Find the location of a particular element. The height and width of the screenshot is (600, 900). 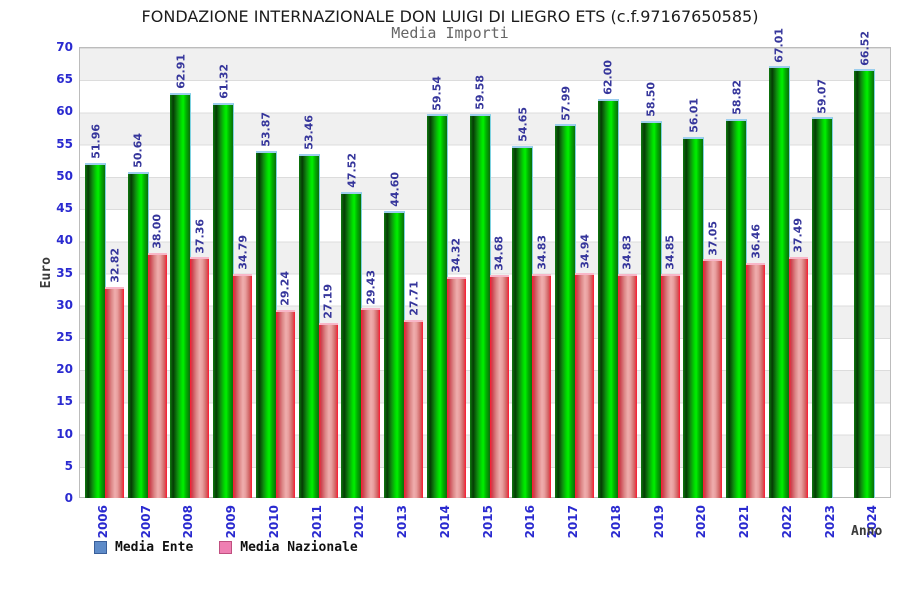

x-tick-label: 2022 is located at coordinates (786, 522).